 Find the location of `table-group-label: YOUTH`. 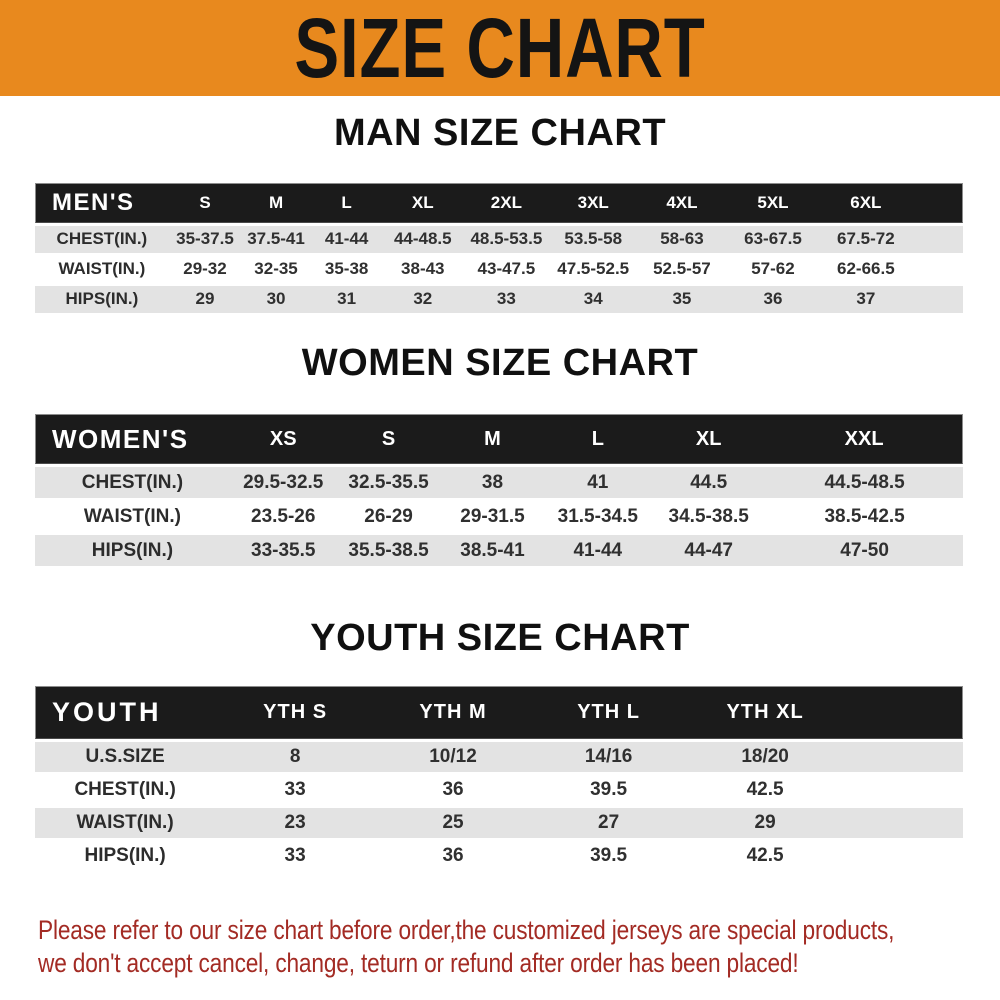

table-group-label: YOUTH is located at coordinates (125, 713).